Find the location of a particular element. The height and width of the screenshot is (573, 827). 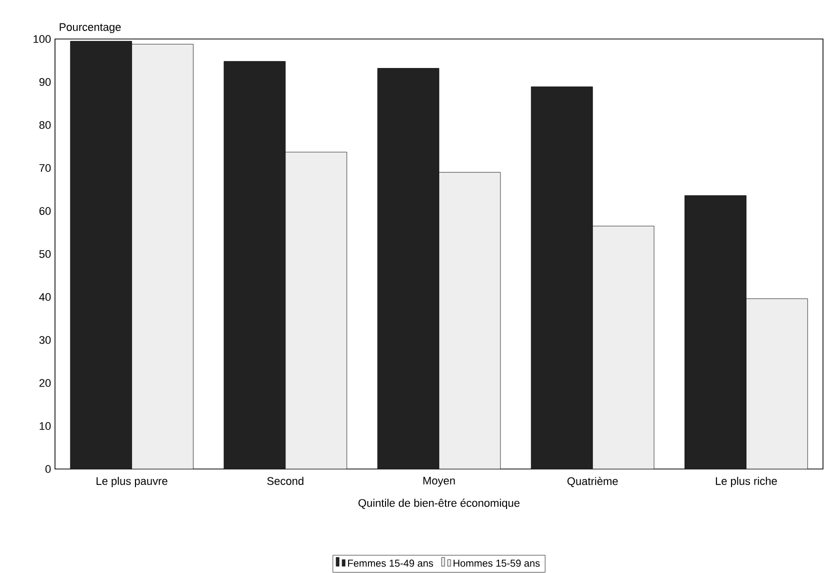

y-axis-title: Pourcentage is located at coordinates (90, 28).